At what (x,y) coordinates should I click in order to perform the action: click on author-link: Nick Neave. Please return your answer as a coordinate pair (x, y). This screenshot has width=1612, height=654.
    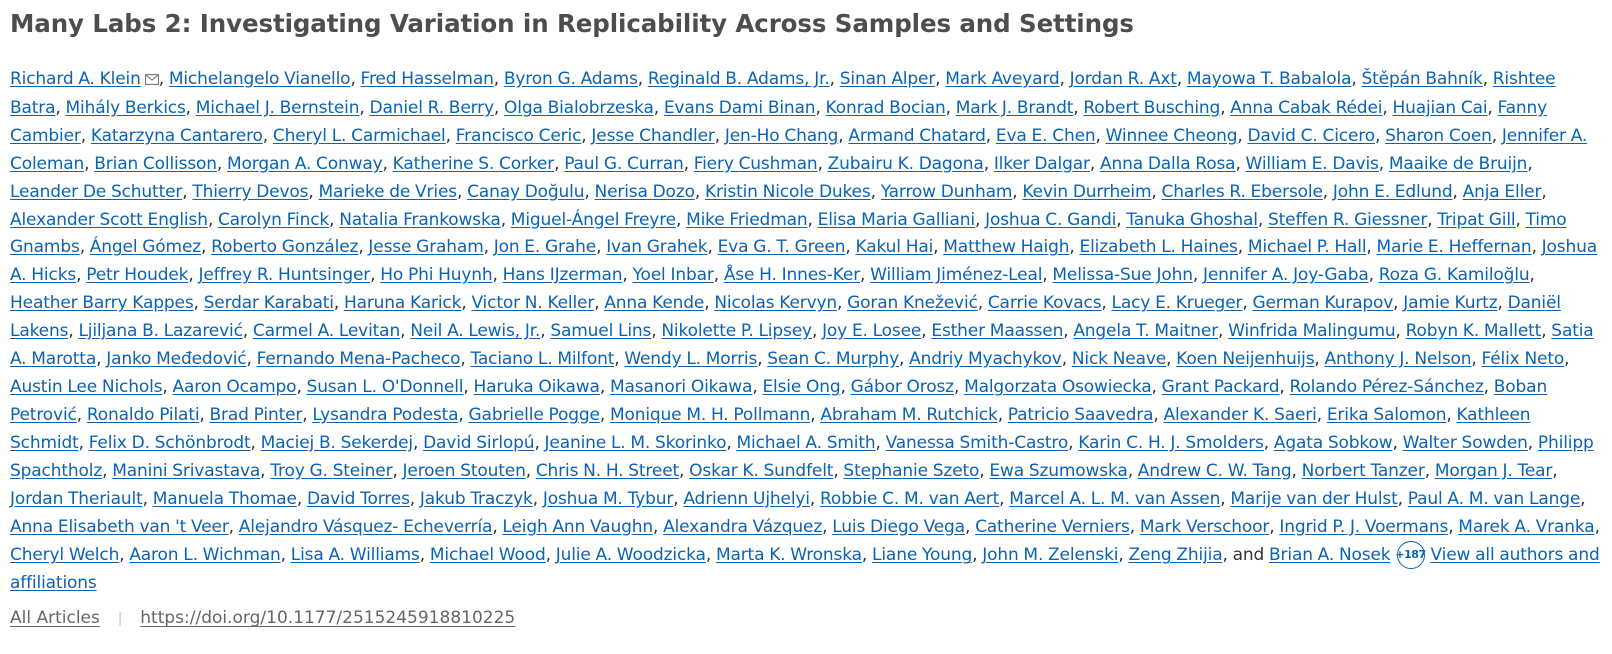
    Looking at the image, I should click on (1119, 359).